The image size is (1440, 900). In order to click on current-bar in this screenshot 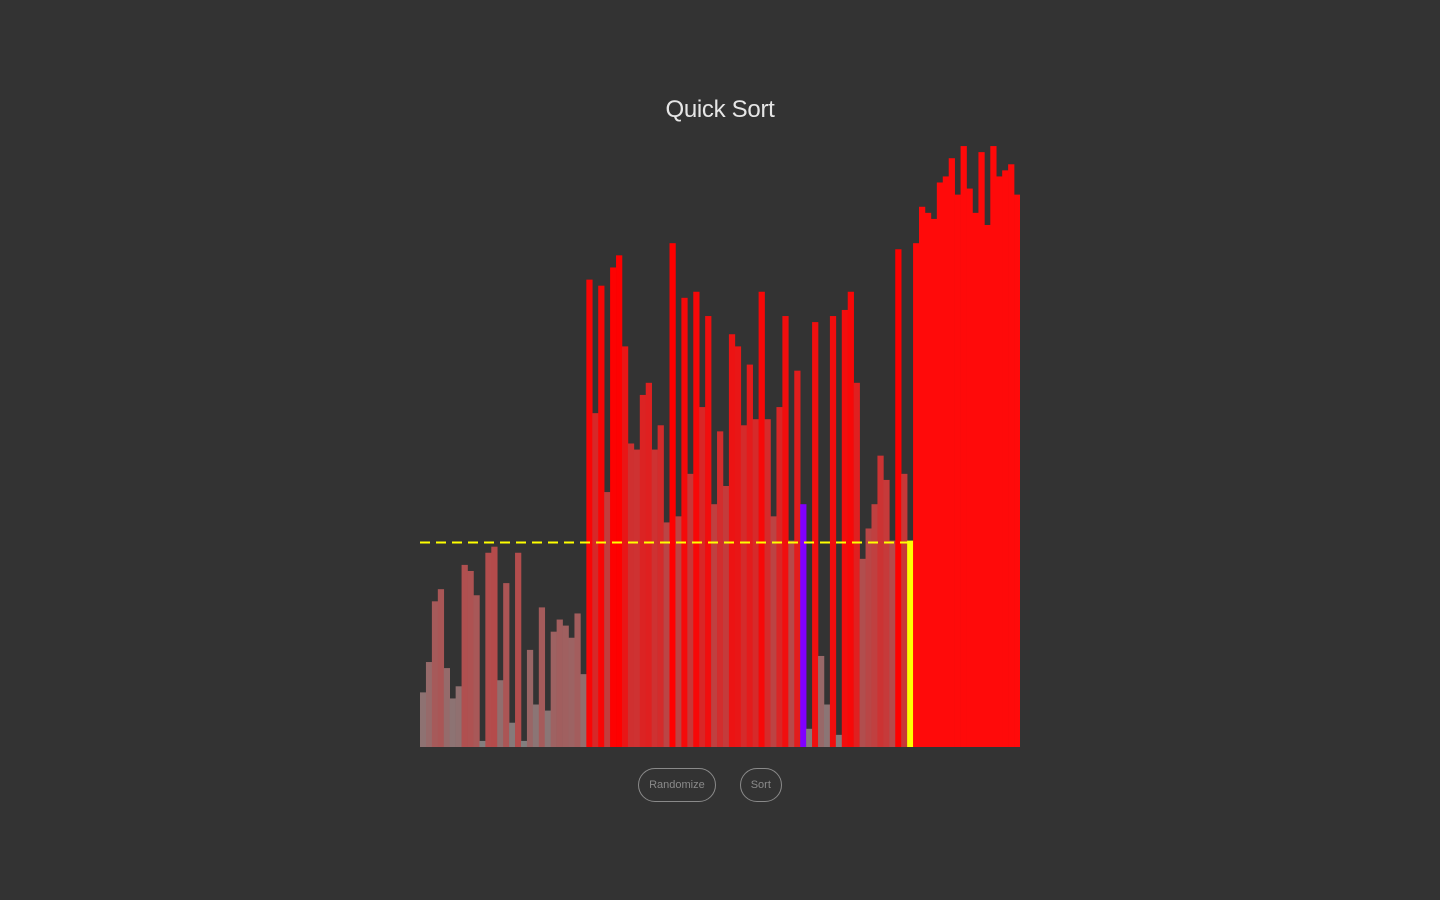, I will do `click(803, 625)`.